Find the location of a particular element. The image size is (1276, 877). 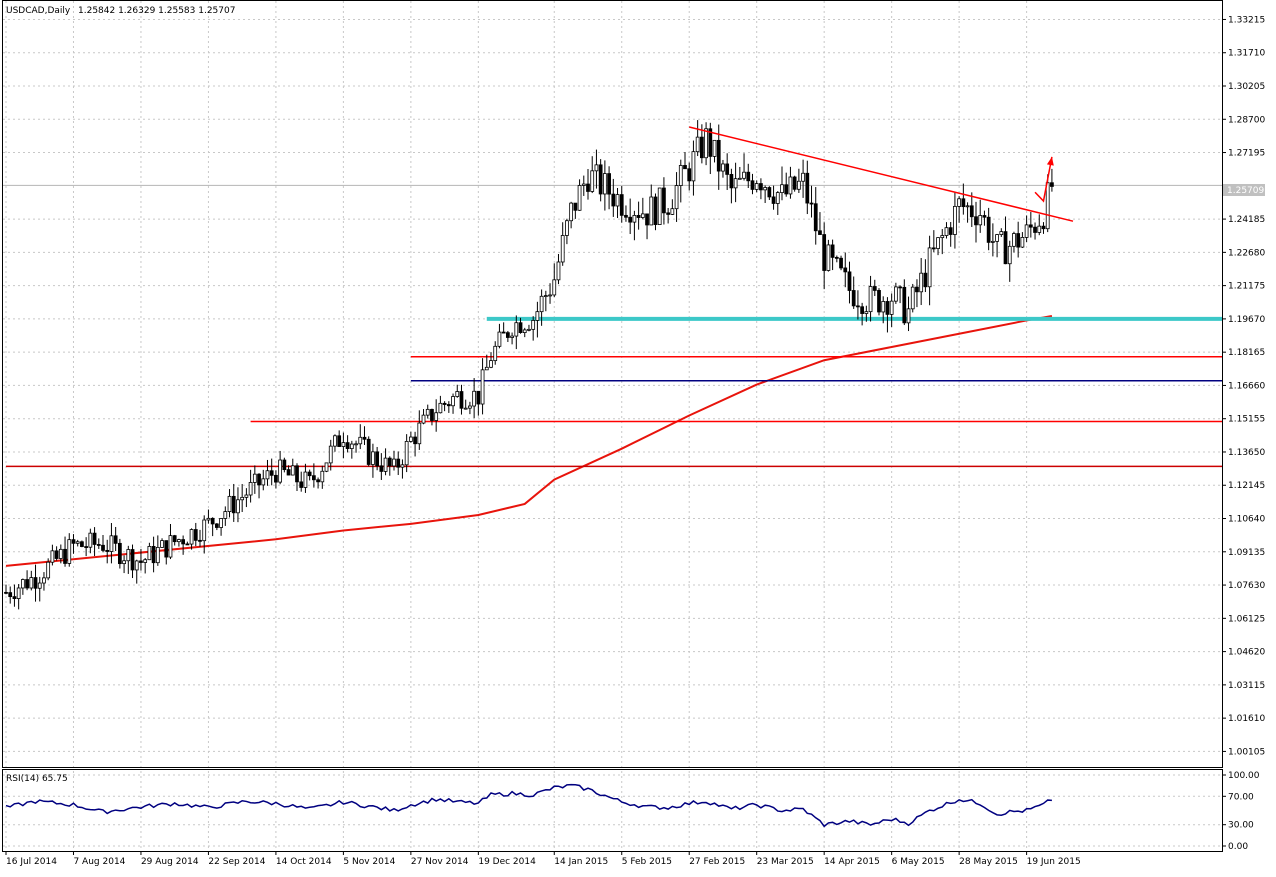

y-tick-label: 1.15155 is located at coordinates (1246, 420).